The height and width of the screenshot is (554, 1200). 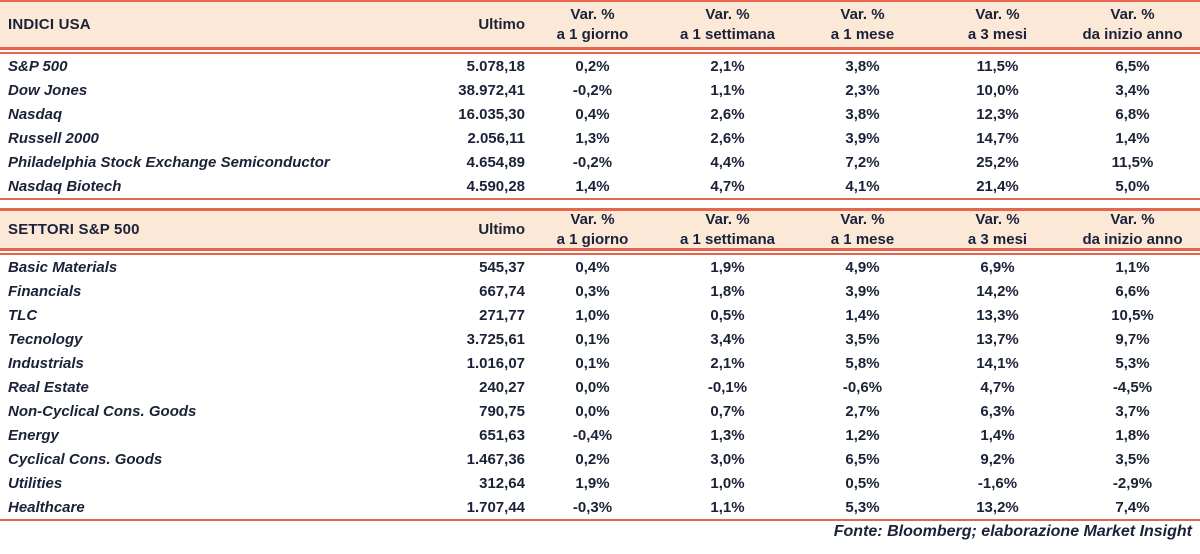 What do you see at coordinates (592, 66) in the screenshot?
I see `change-value: 0,2%` at bounding box center [592, 66].